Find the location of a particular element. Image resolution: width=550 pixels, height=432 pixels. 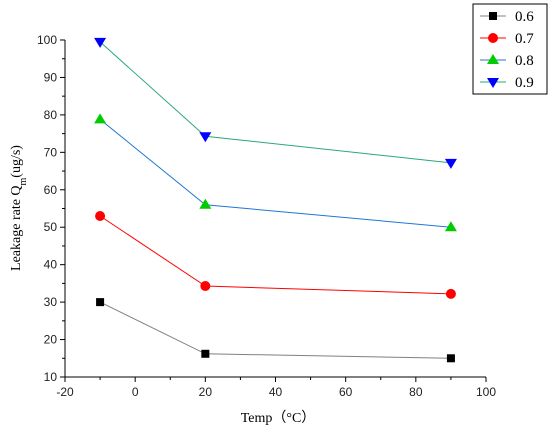

y-tick-label: 80 is located at coordinates (51, 115).